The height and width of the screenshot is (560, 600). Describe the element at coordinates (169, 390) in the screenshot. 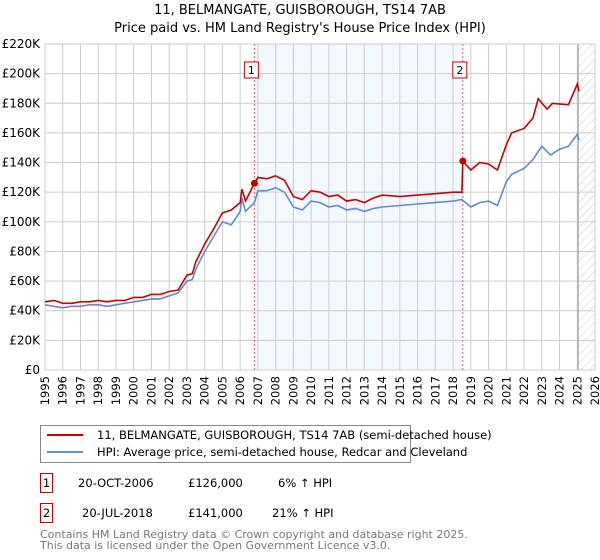

I see `x-tick-label: 2002` at that location.